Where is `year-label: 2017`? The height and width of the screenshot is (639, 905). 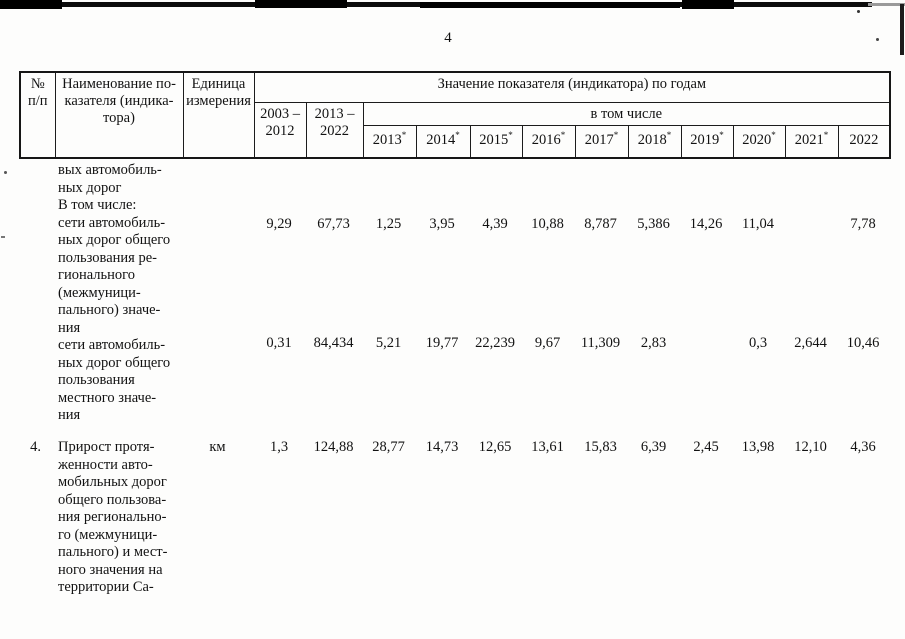 year-label: 2017 is located at coordinates (599, 139).